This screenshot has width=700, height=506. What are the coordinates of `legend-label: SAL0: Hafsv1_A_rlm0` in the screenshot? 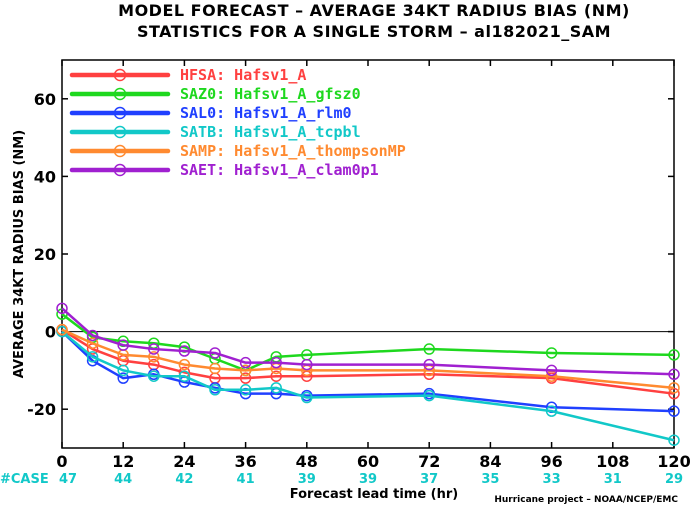 It's located at (266, 113).